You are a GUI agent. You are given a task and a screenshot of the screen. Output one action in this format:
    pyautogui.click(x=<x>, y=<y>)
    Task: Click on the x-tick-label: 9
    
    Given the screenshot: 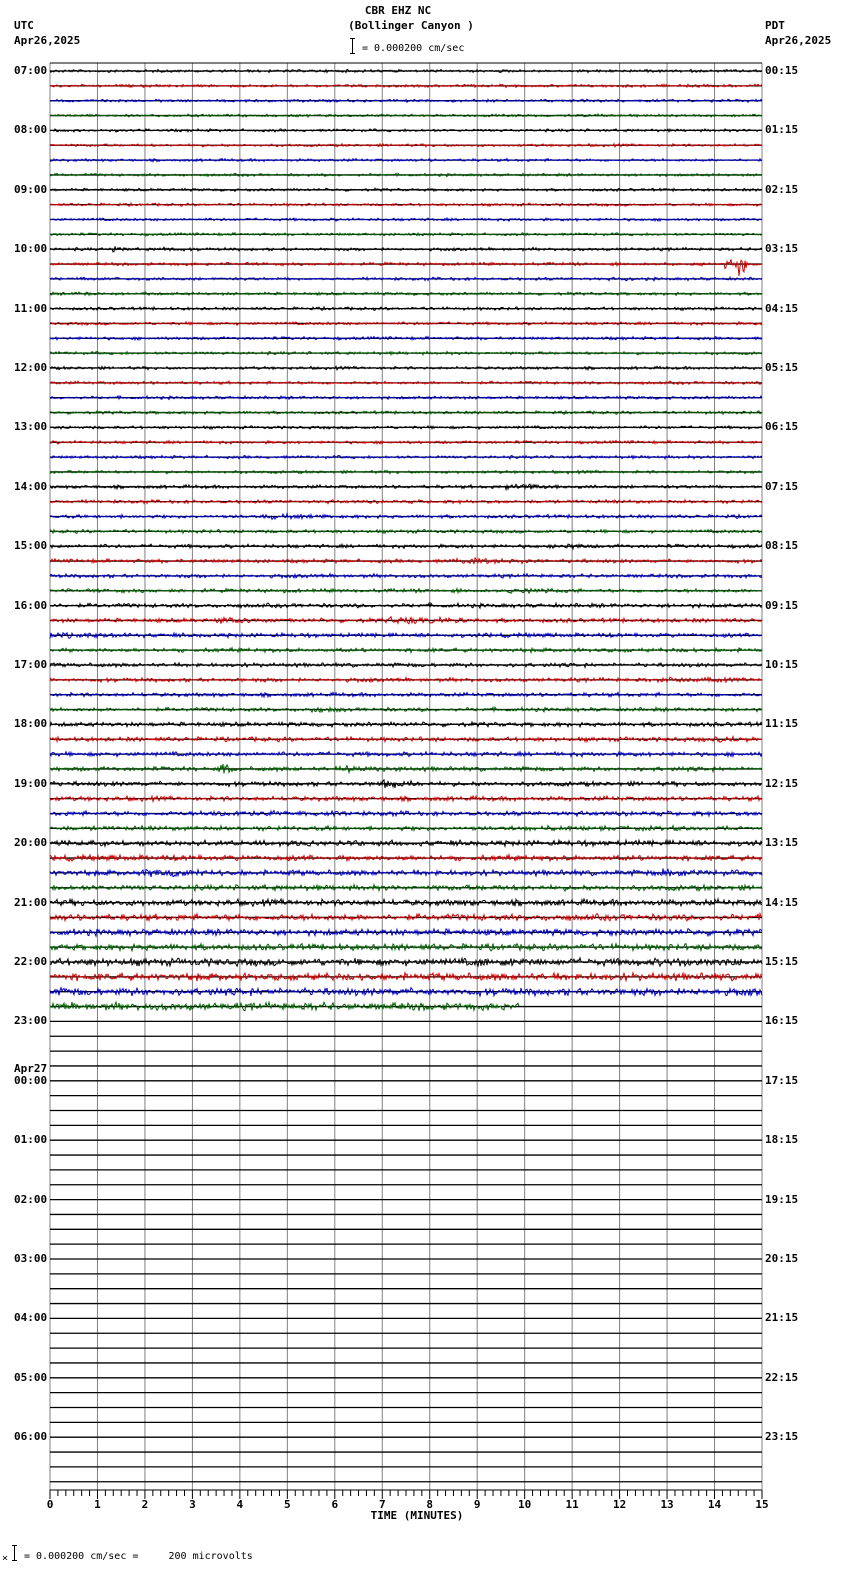 What is the action you would take?
    pyautogui.click(x=477, y=1504)
    